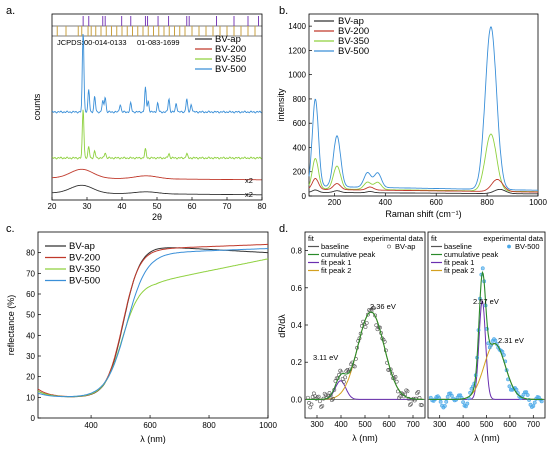 The height and width of the screenshot is (453, 550). I want to click on legend-exp-title-right: experimental data, so click(513, 238).